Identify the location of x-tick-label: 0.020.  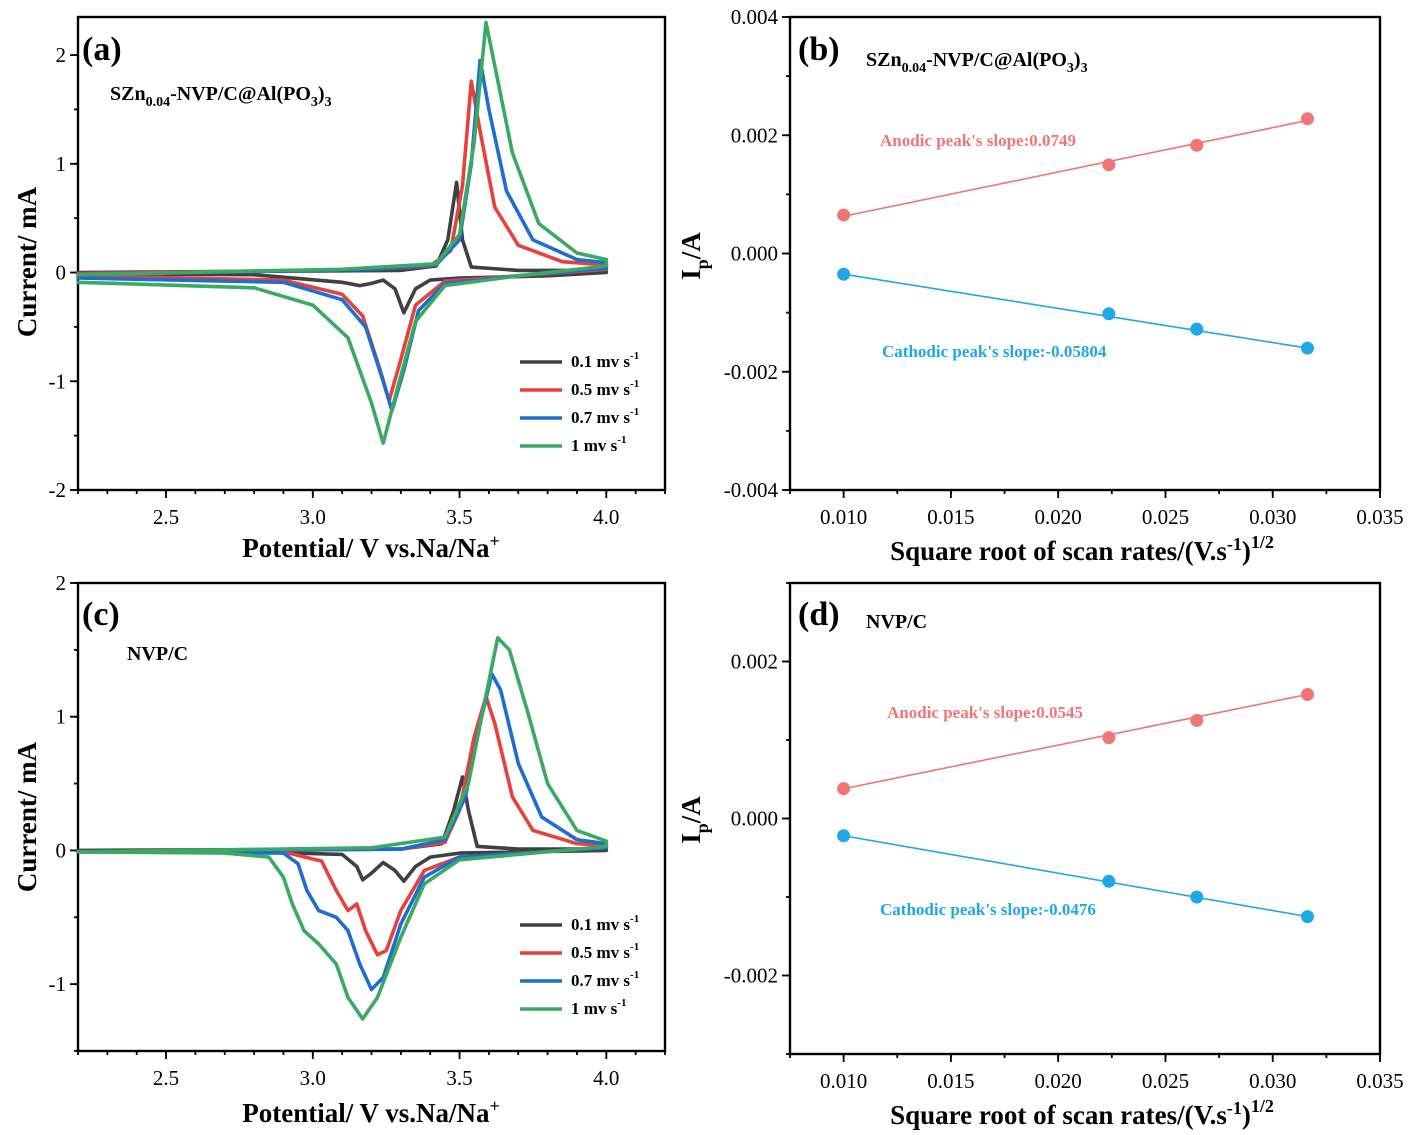
(1058, 1081).